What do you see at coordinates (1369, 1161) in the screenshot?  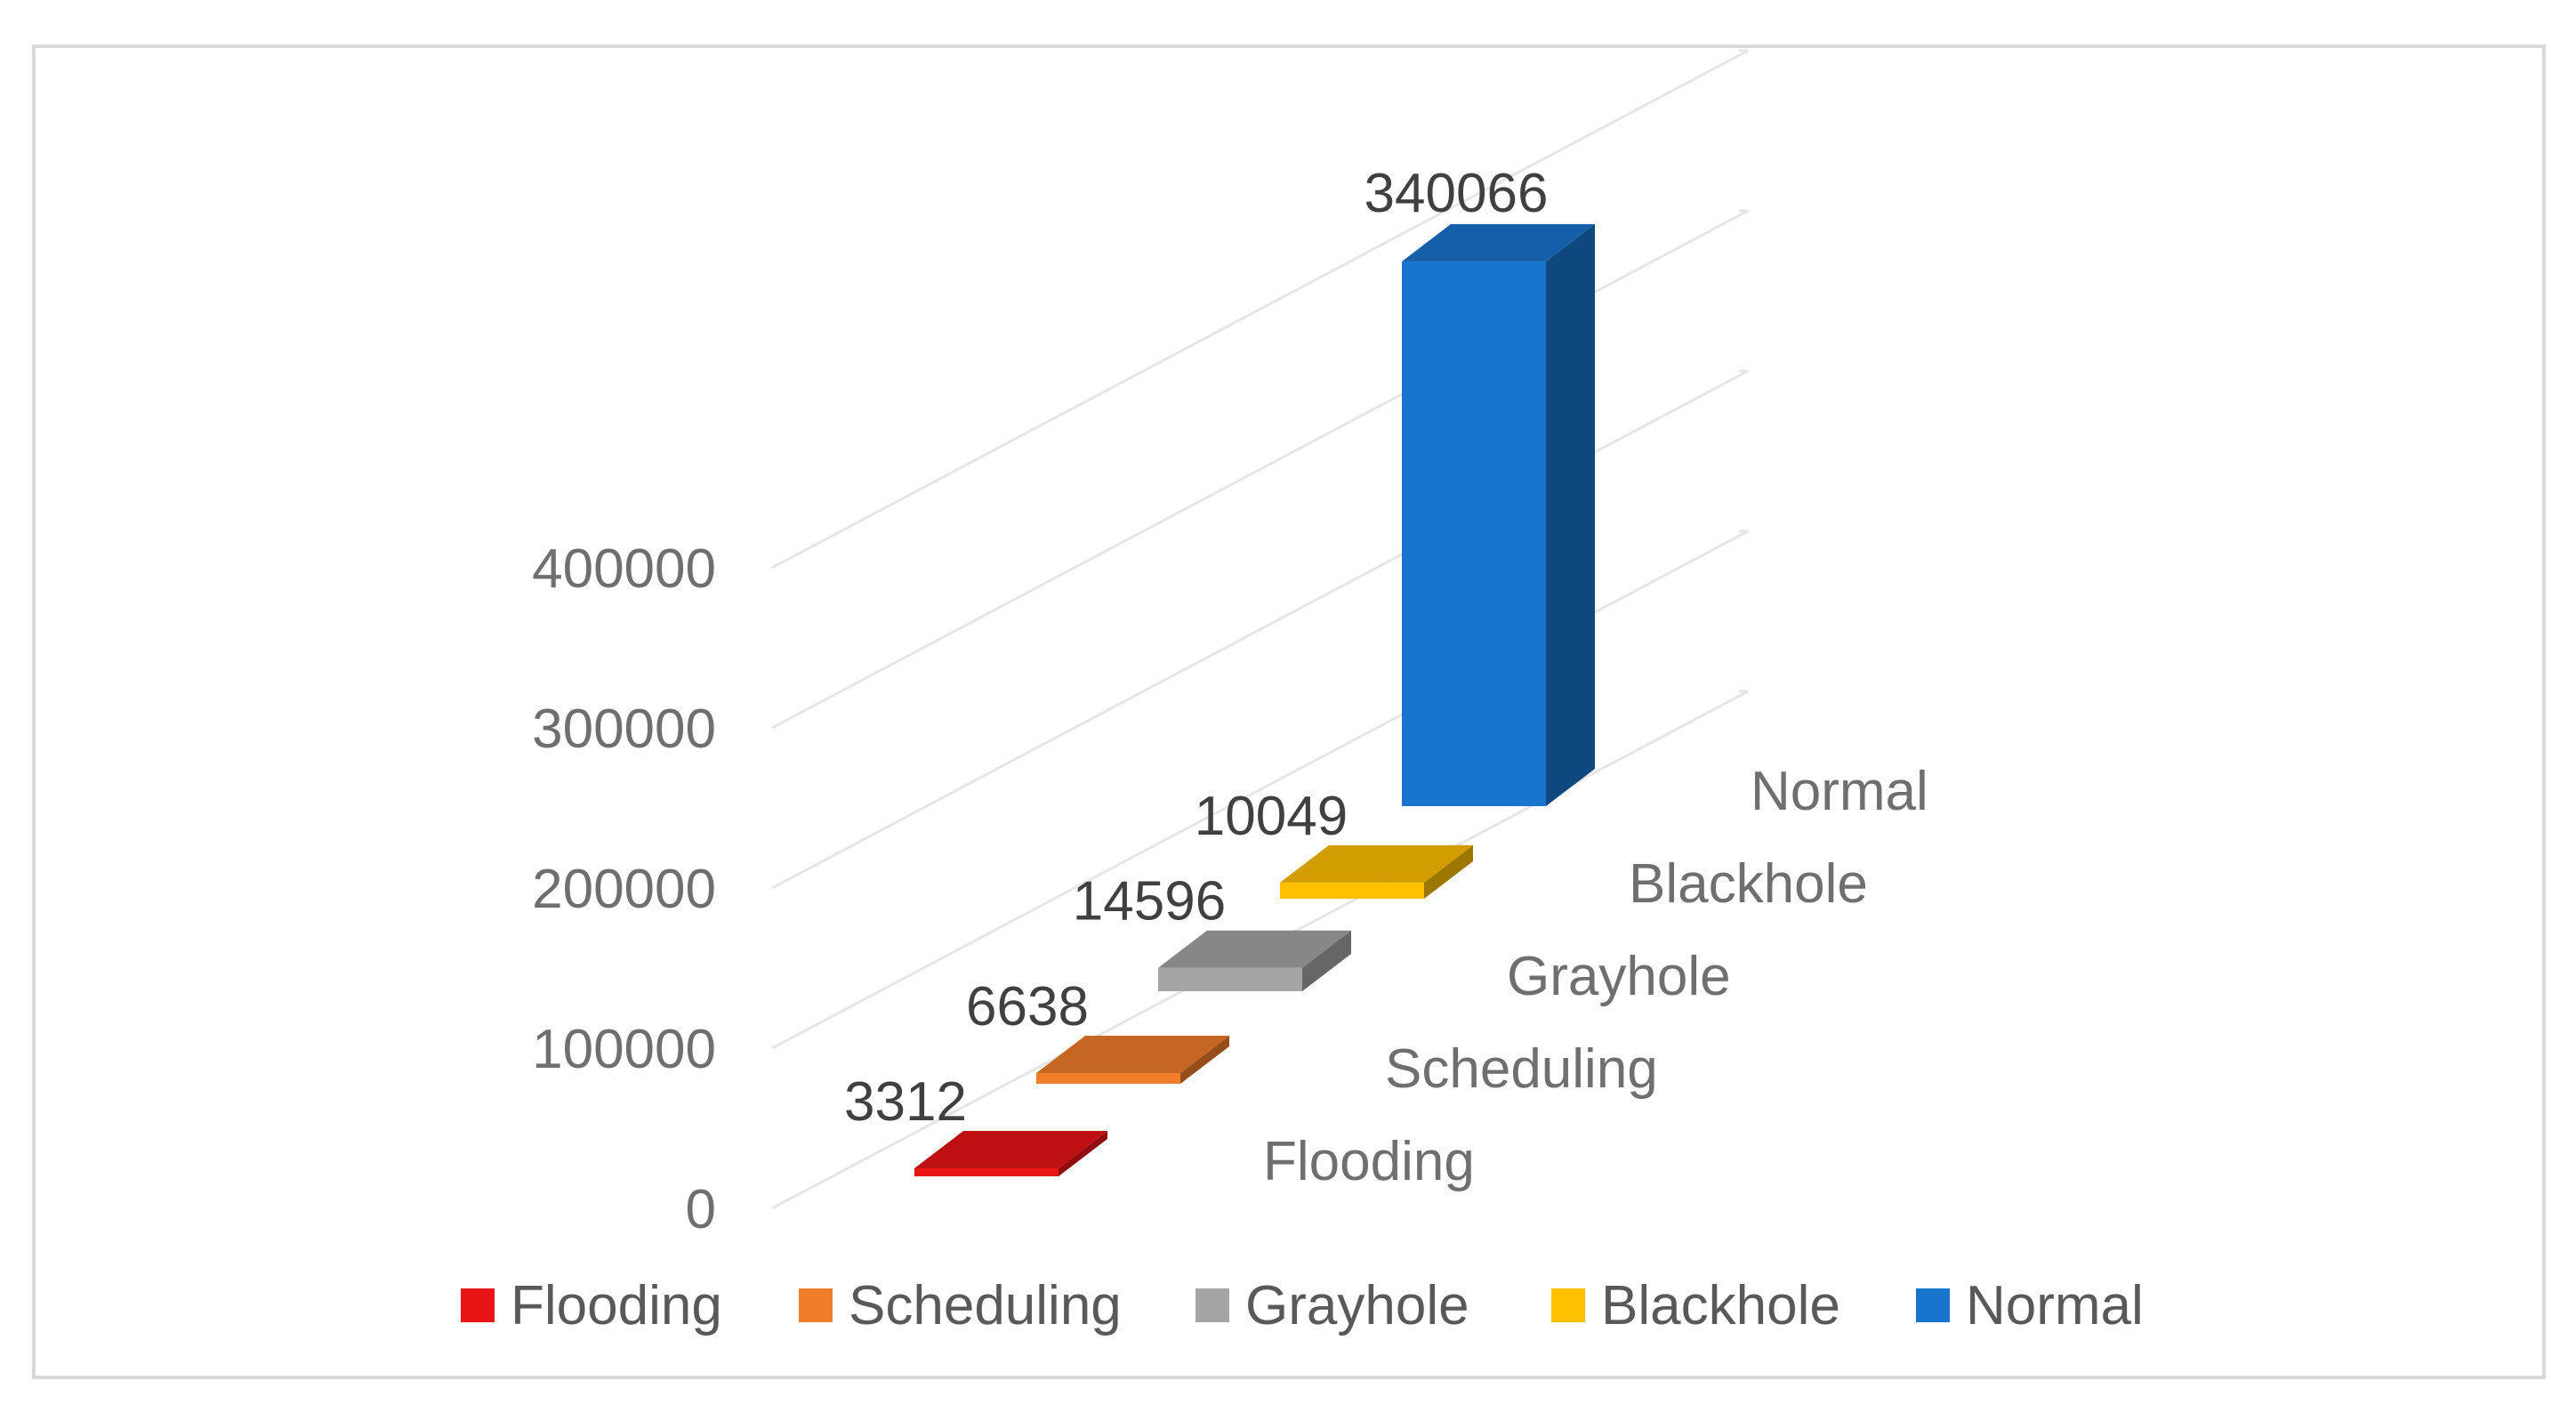 I see `category-label-flooding: Flooding` at bounding box center [1369, 1161].